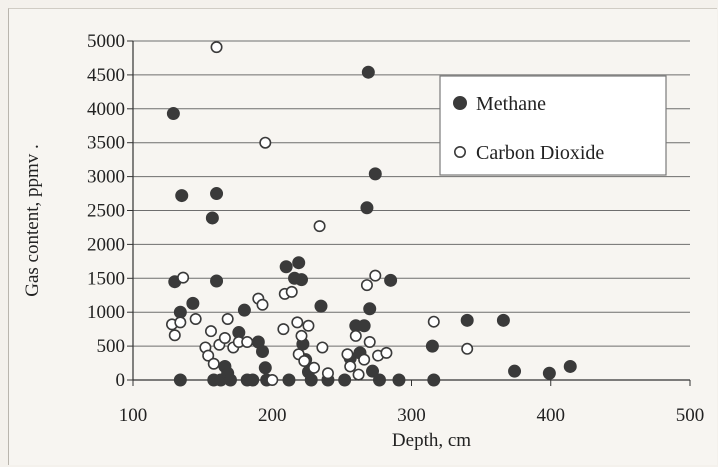 This screenshot has height=467, width=718. Describe the element at coordinates (32, 220) in the screenshot. I see `y-axis-title: Gas content, ppmv .` at that location.